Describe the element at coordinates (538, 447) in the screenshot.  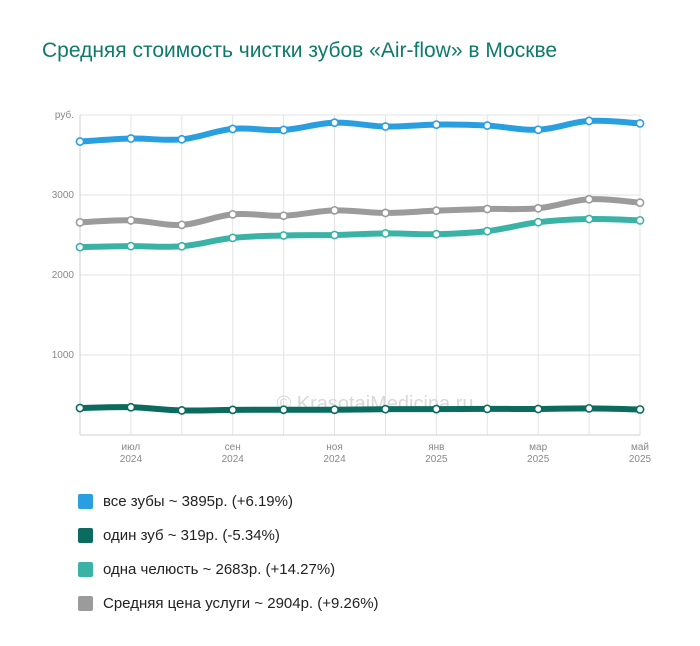
I see `x-tick-label-month: мар` at that location.